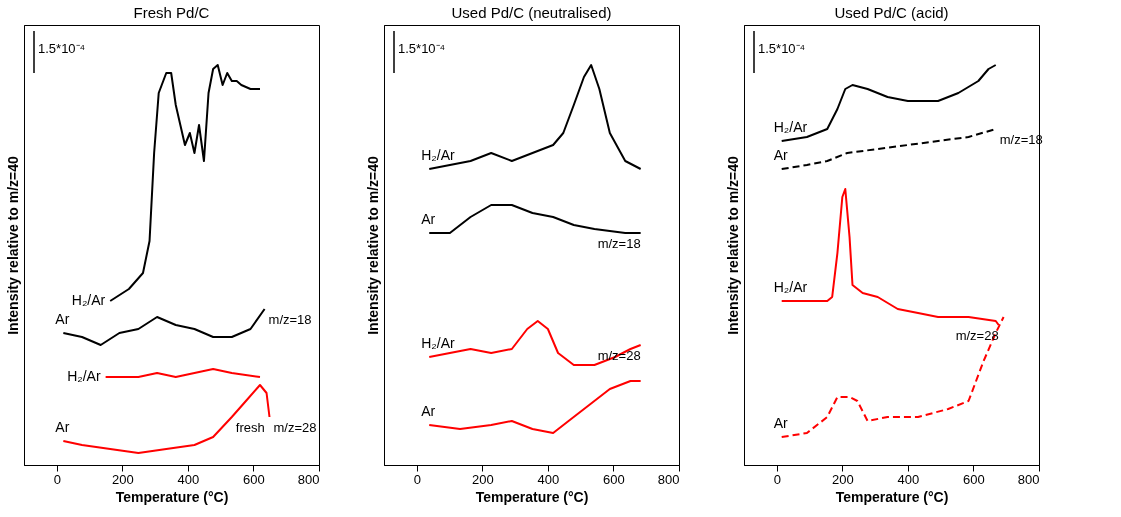  Describe the element at coordinates (891, 12) in the screenshot. I see `chart-title: Used Pd/C (acid)` at that location.